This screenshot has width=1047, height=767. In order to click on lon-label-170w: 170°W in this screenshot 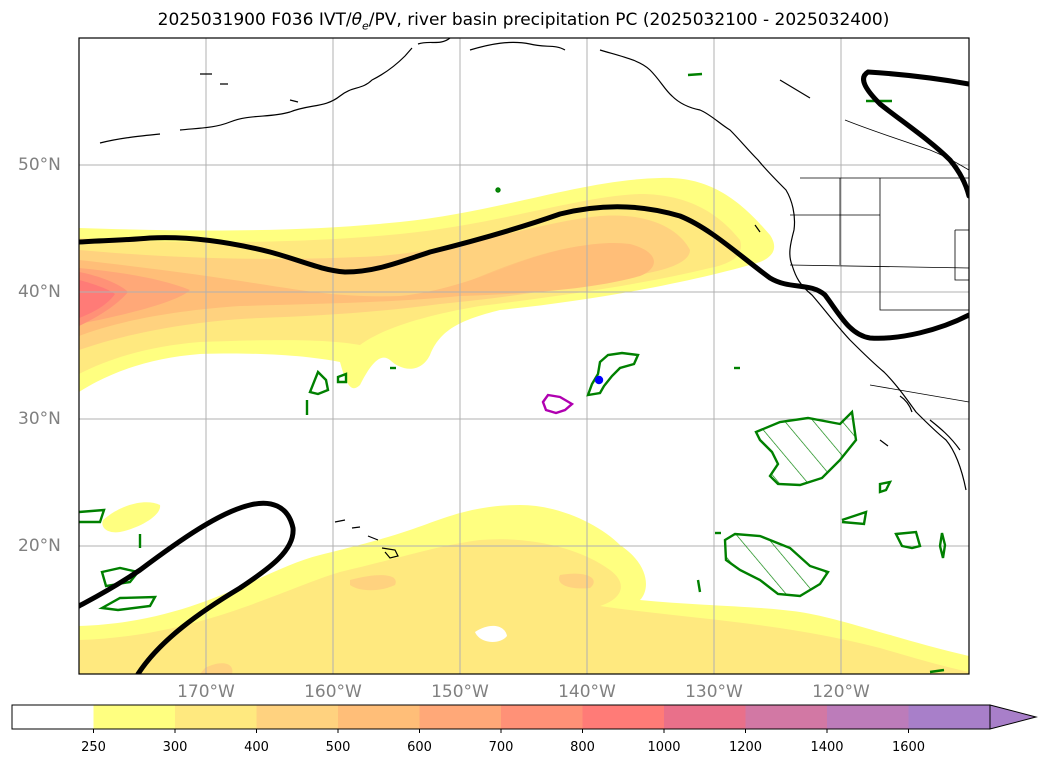, I will do `click(206, 692)`.